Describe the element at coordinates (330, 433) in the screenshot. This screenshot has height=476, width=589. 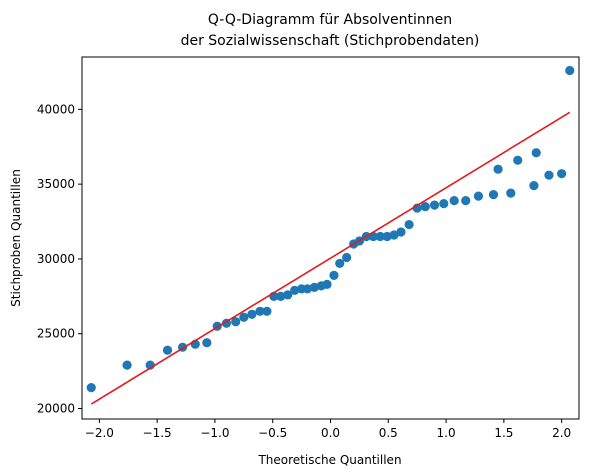
I see `x-tick-label-5: 0.0` at that location.